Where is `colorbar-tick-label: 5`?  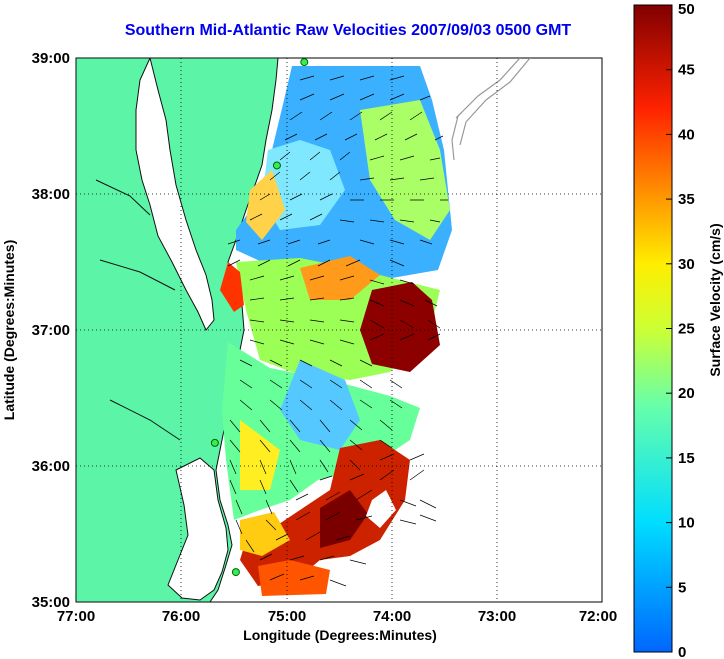 colorbar-tick-label: 5 is located at coordinates (682, 587).